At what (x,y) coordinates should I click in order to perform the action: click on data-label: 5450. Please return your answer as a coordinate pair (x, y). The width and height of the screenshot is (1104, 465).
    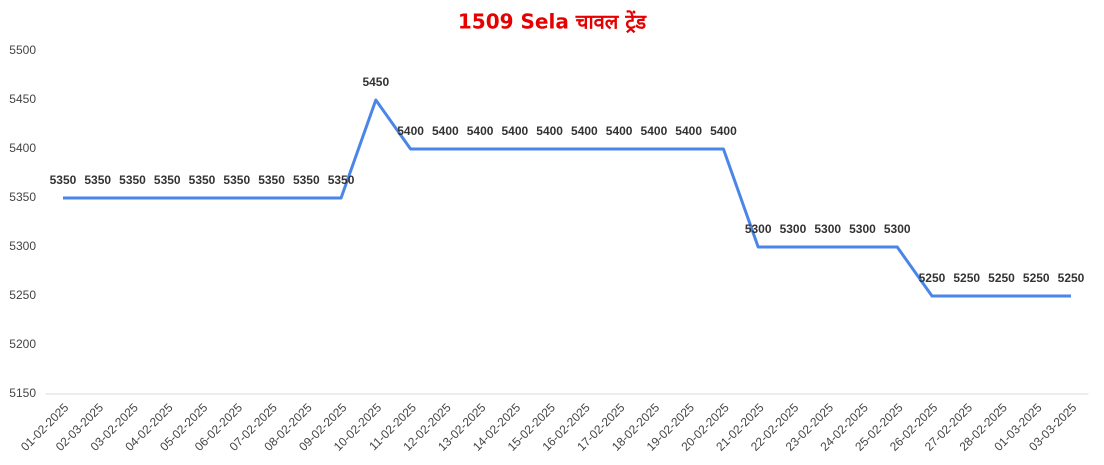
    Looking at the image, I should click on (375, 82).